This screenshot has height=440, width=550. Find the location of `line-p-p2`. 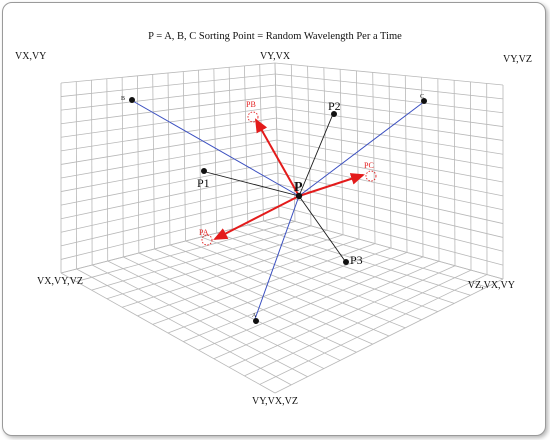

line-p-p2 is located at coordinates (316, 155).